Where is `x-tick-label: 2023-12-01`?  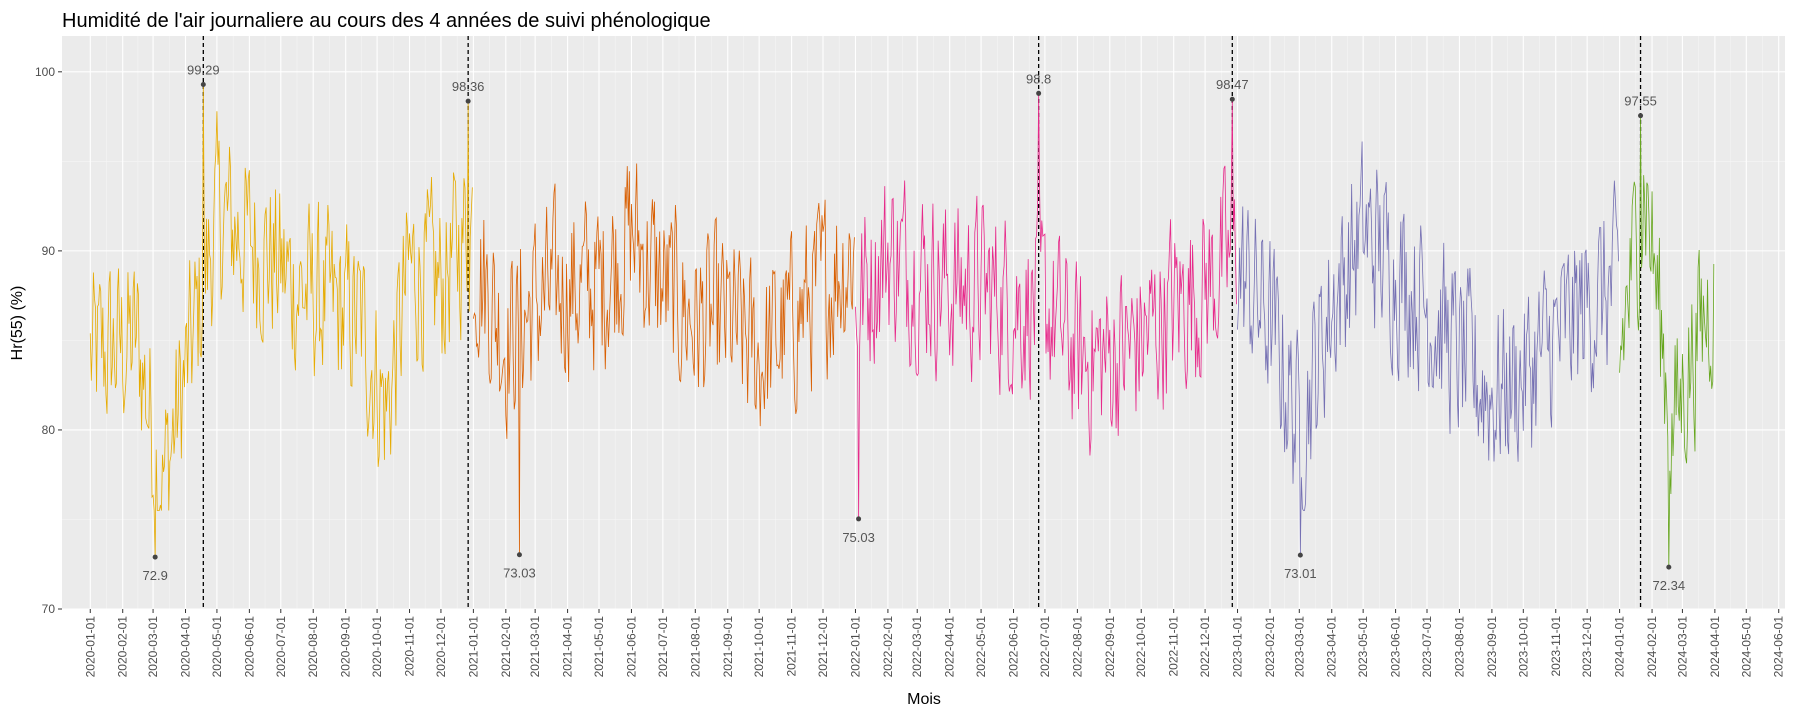
x-tick-label: 2023-12-01 is located at coordinates (1587, 647).